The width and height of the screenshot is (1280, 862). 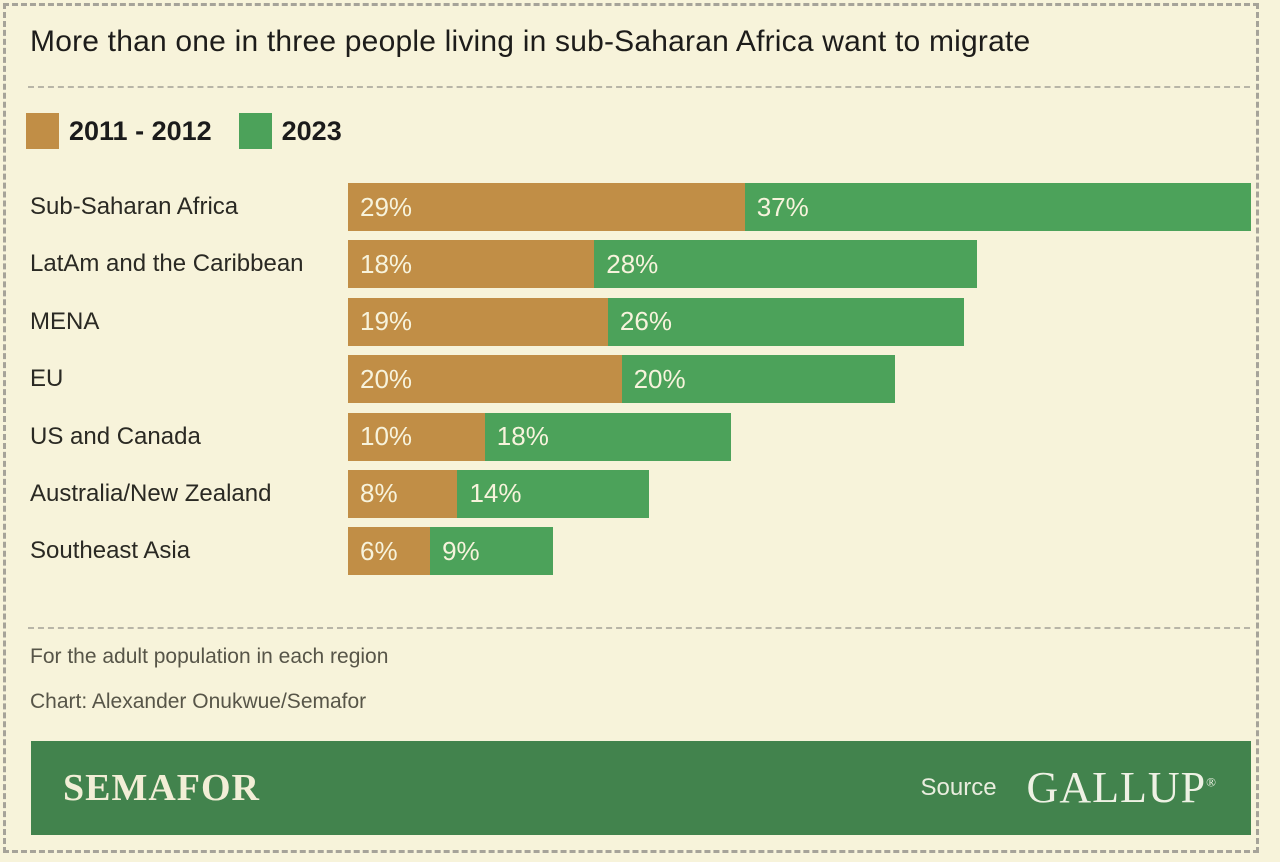 I want to click on legend-item-2011-2012: 2011 - 2012, so click(x=119, y=131).